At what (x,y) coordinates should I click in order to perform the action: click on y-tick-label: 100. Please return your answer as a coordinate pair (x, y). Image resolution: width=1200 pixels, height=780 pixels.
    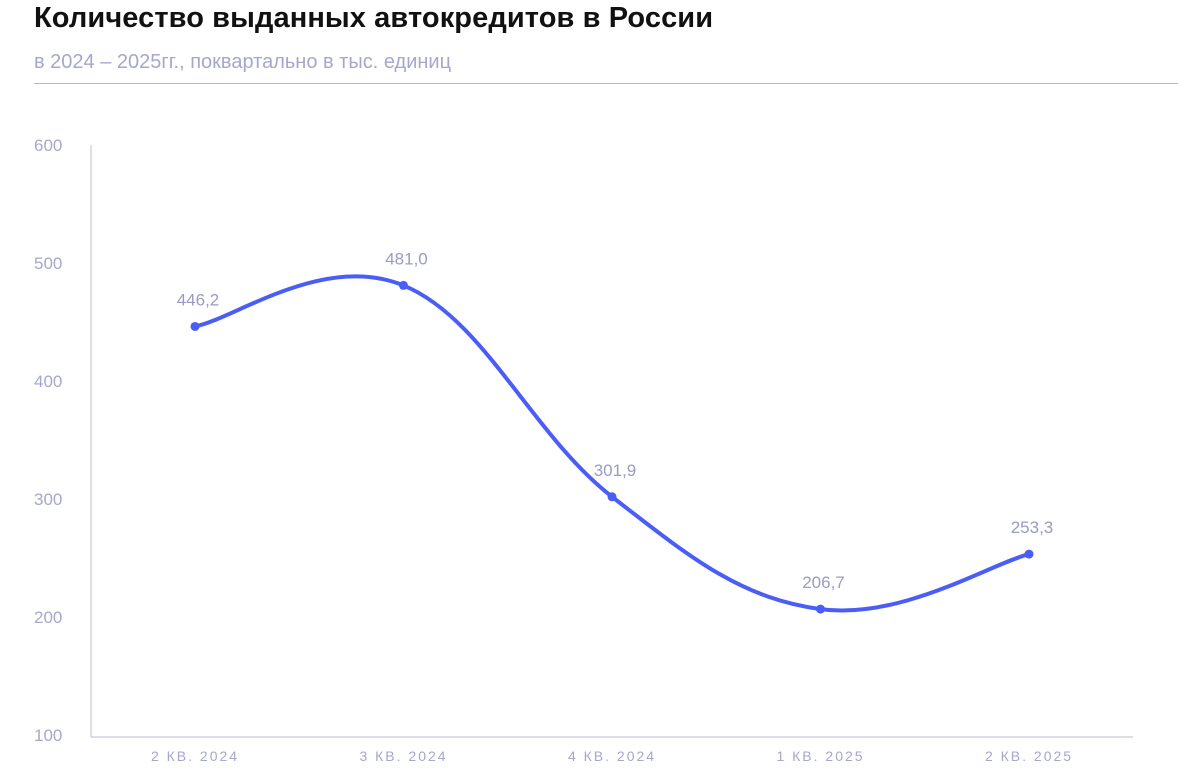
    Looking at the image, I should click on (48, 735).